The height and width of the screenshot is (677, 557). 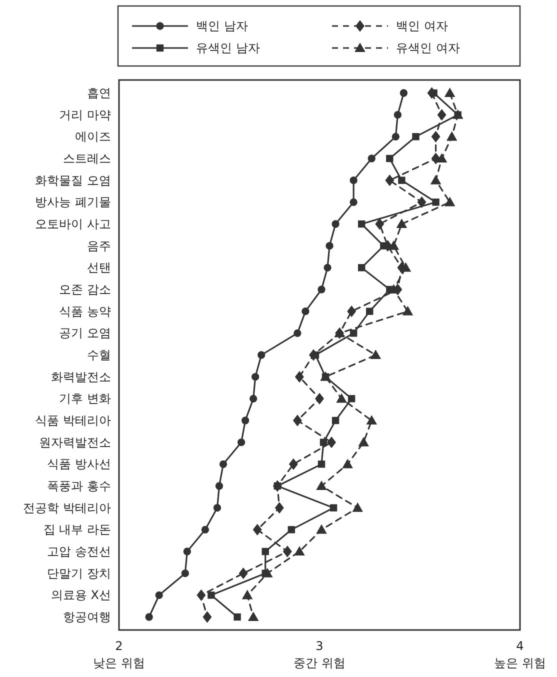 I want to click on y-tick-label: 전공학 박테리아, so click(x=67, y=507).